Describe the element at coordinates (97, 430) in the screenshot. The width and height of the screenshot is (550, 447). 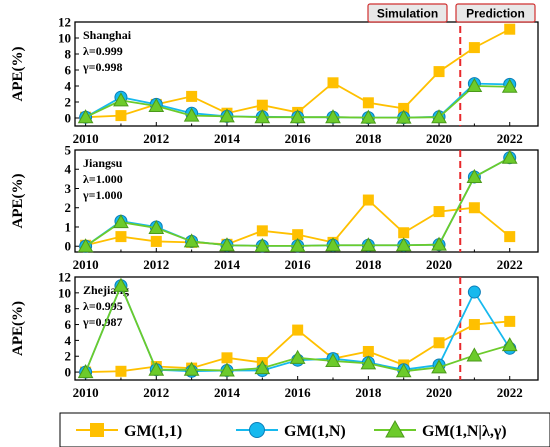
I see `legend-marker-gm11` at that location.